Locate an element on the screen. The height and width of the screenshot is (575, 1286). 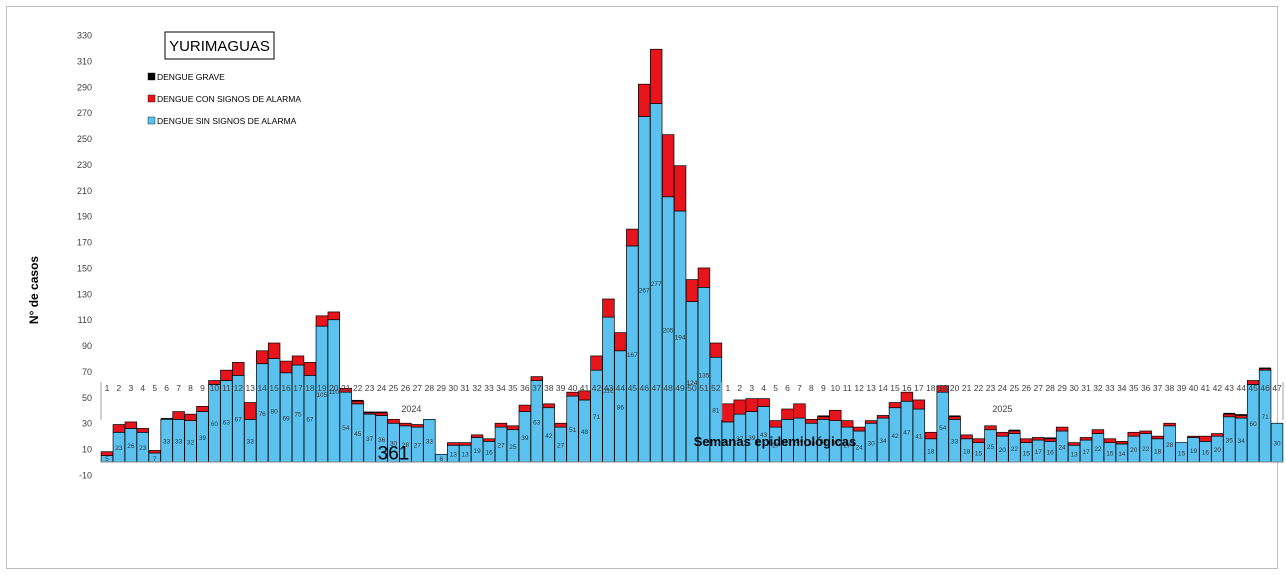
bar-data-label: 205 is located at coordinates (668, 330).